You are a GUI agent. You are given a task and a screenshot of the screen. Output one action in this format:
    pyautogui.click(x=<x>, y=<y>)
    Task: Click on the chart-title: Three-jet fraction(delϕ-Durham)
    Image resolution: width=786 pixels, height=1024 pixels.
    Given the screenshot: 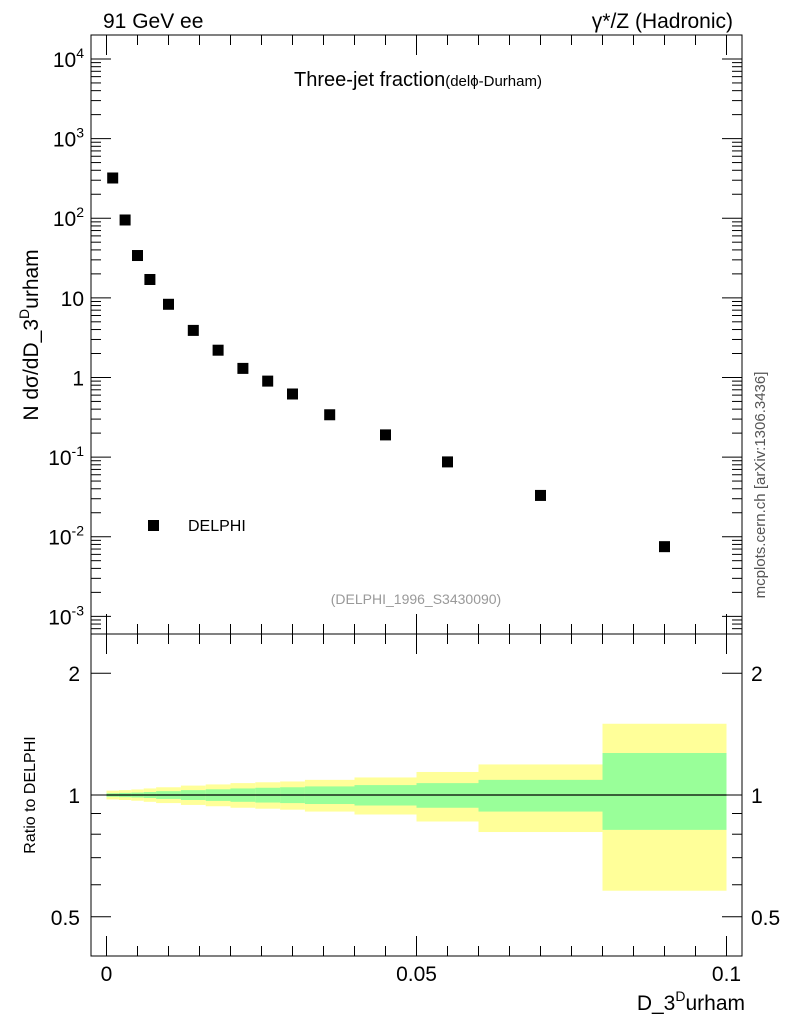 What is the action you would take?
    pyautogui.click(x=418, y=80)
    